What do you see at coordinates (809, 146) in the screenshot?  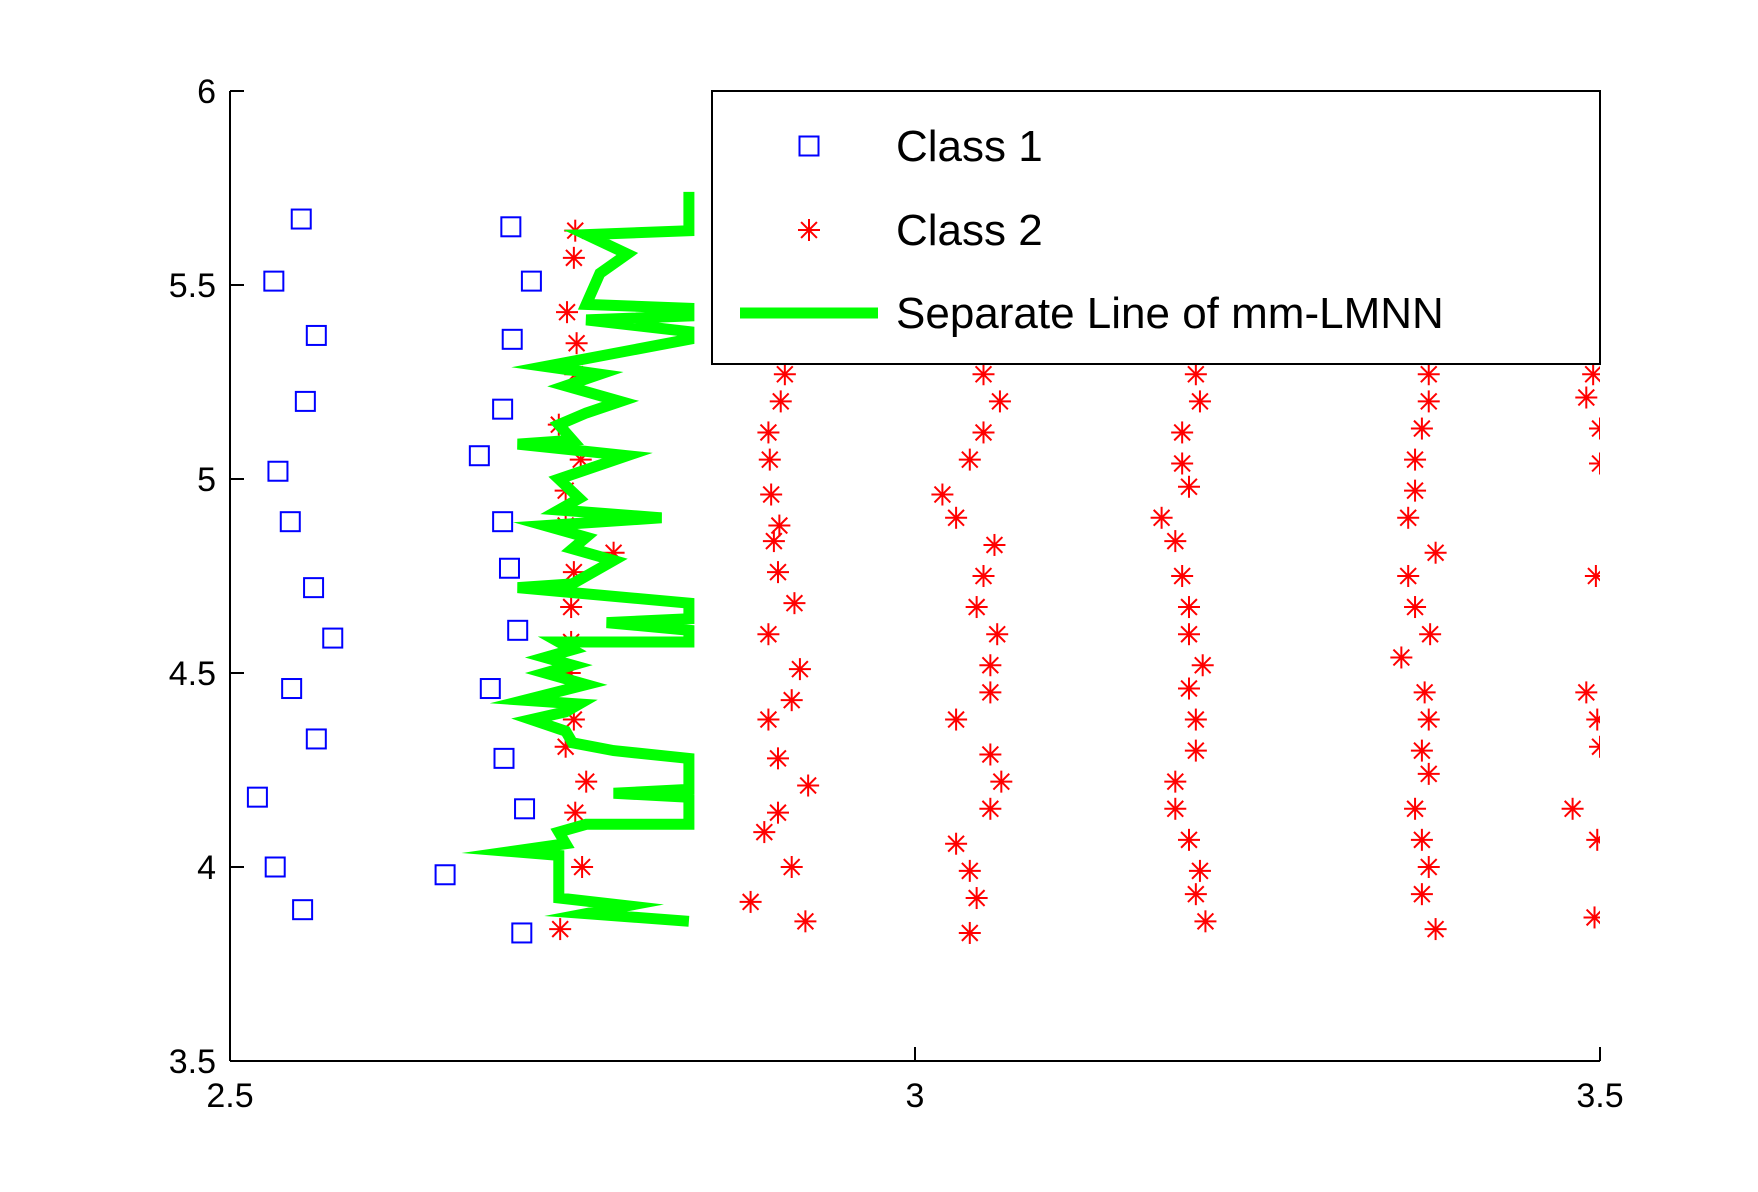 I see `legend-marker-class1` at bounding box center [809, 146].